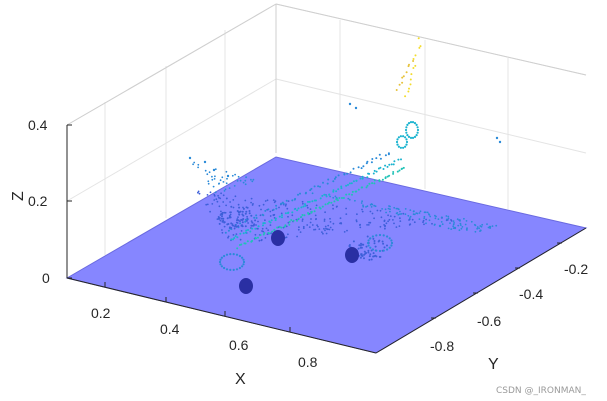  What do you see at coordinates (493, 364) in the screenshot?
I see `y-axis-label: Y` at bounding box center [493, 364].